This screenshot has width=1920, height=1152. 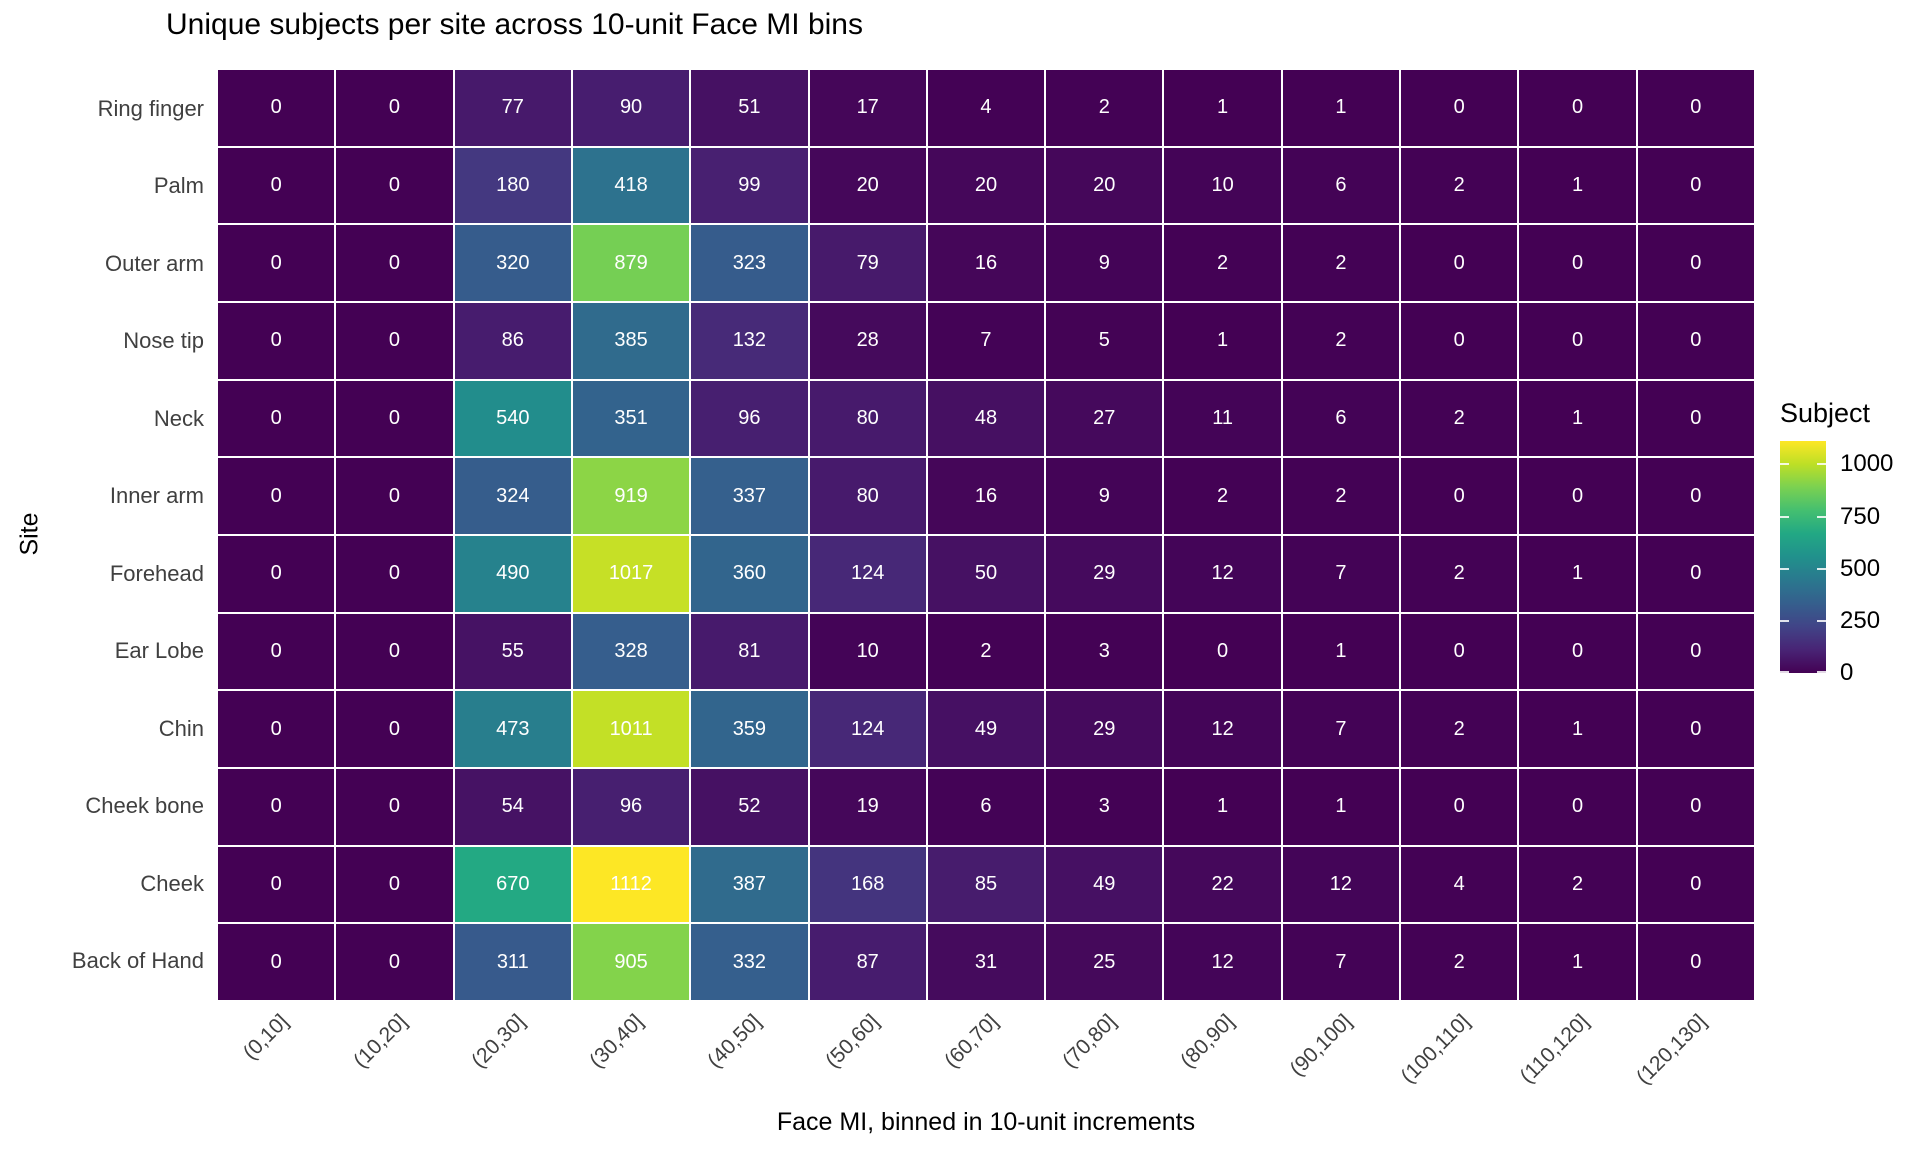 I want to click on heatmap-cell: 320, so click(x=512, y=263).